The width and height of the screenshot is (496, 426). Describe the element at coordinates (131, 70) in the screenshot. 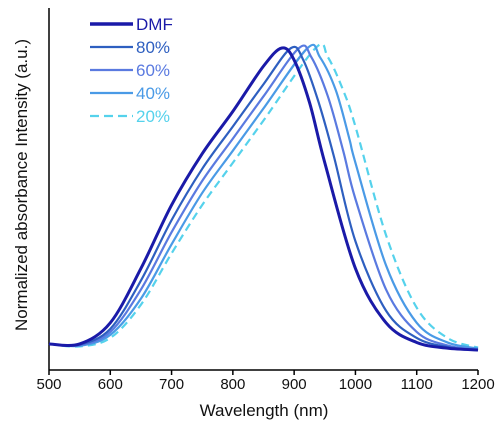

I see `legend: DMF 80% 60% 40% 20%` at that location.